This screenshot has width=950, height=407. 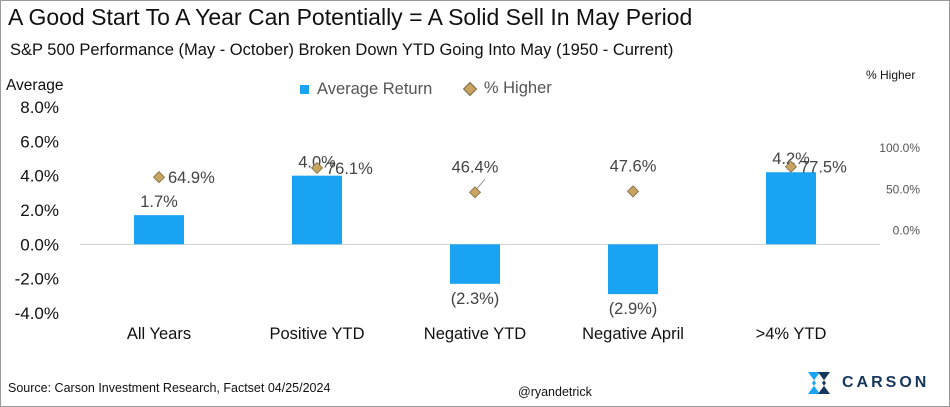 What do you see at coordinates (39, 141) in the screenshot?
I see `y-tick-label: 6.0%` at bounding box center [39, 141].